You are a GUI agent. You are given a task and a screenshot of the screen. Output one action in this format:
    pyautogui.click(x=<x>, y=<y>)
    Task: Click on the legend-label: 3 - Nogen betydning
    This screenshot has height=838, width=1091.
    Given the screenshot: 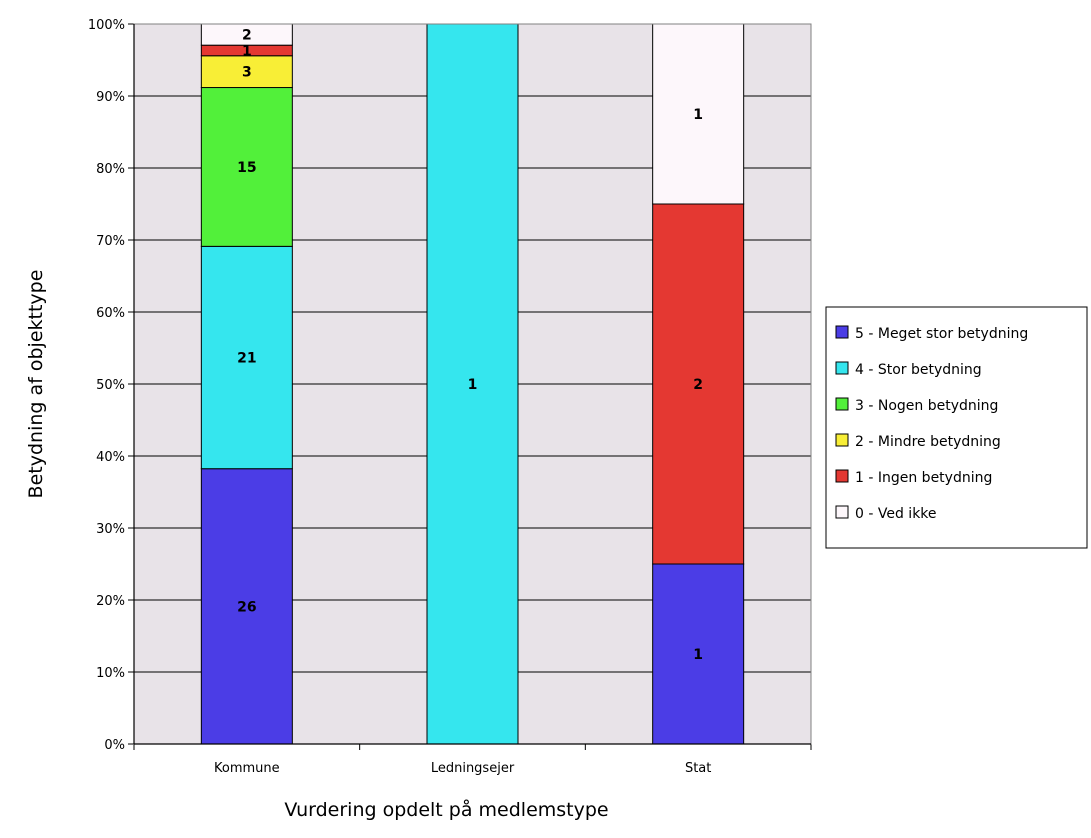 What is the action you would take?
    pyautogui.click(x=926, y=406)
    